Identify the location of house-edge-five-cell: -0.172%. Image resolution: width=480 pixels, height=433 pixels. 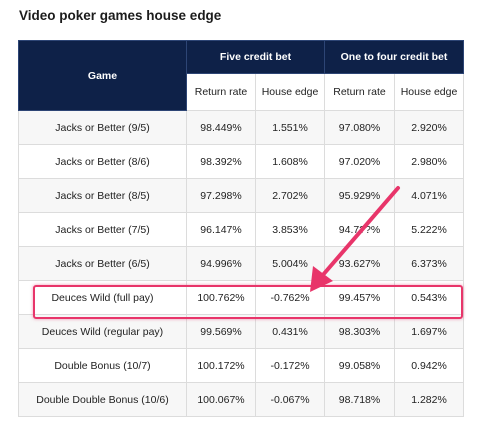
(290, 365).